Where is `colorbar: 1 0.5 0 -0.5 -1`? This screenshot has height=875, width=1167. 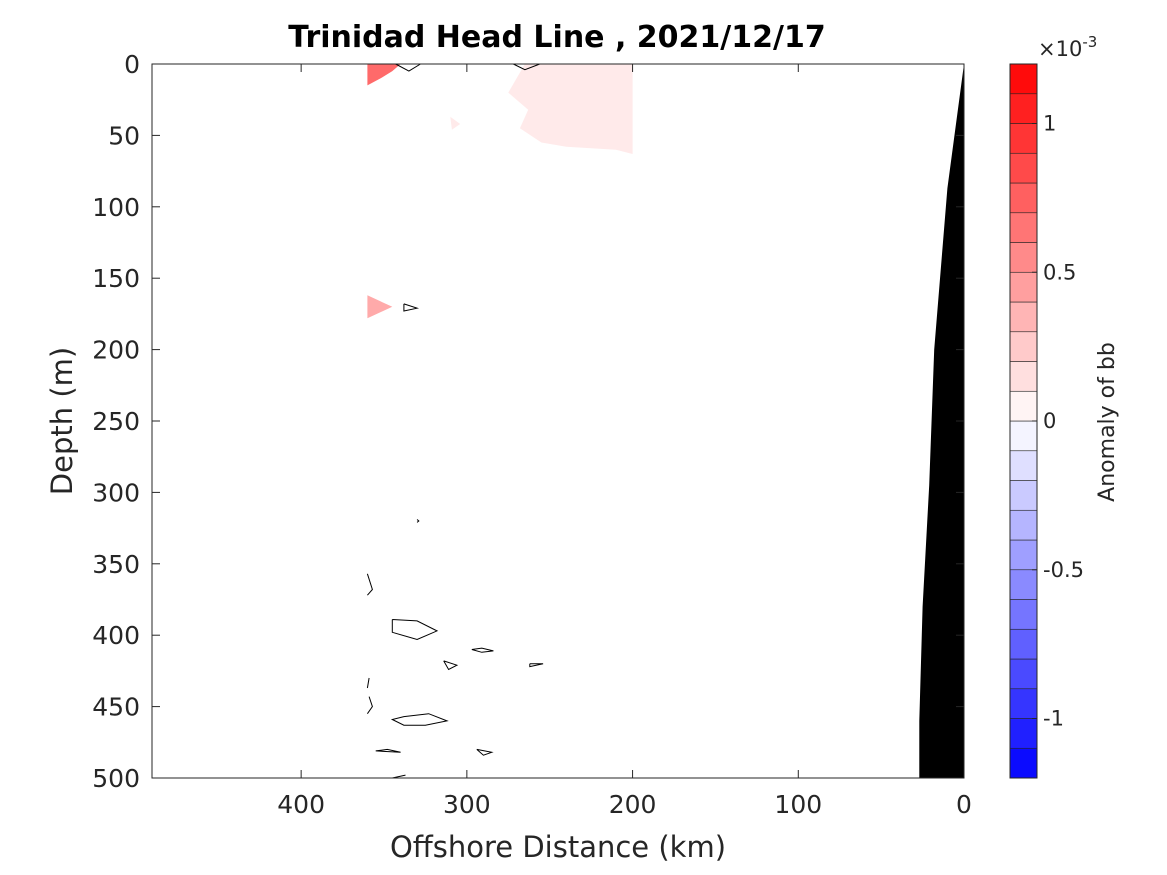
colorbar: 1 0.5 0 -0.5 -1 is located at coordinates (1046, 421).